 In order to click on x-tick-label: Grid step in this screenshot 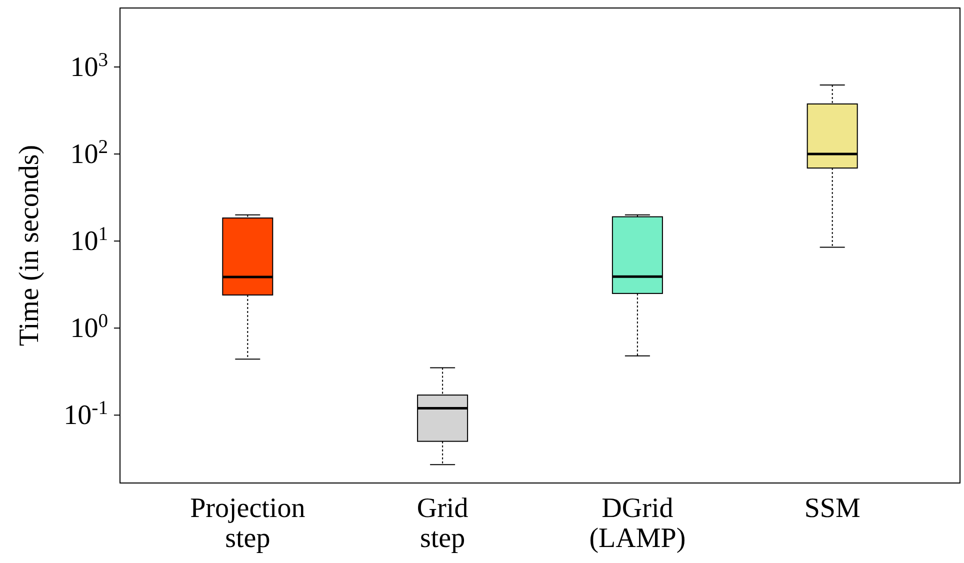, I will do `click(442, 523)`.